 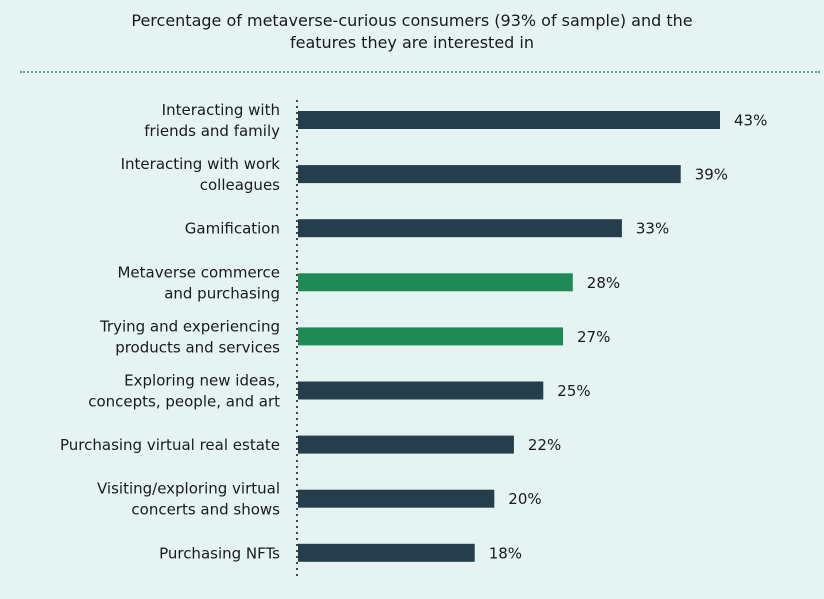 What do you see at coordinates (219, 553) in the screenshot?
I see `category-label-8: Purchasing NFTs` at bounding box center [219, 553].